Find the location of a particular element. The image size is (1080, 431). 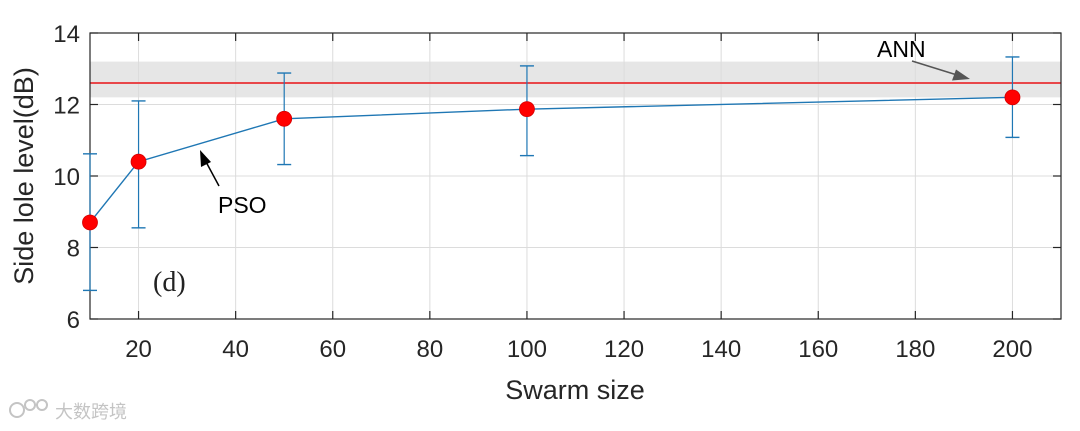

ann-annotation: ANN is located at coordinates (923, 58).